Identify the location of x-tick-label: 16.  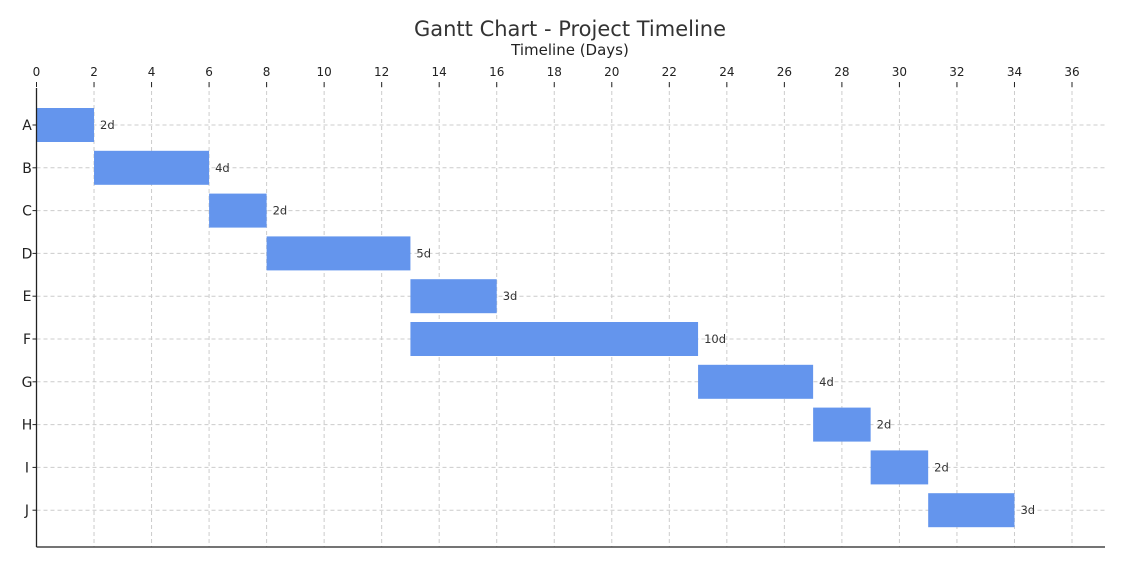
(496, 72).